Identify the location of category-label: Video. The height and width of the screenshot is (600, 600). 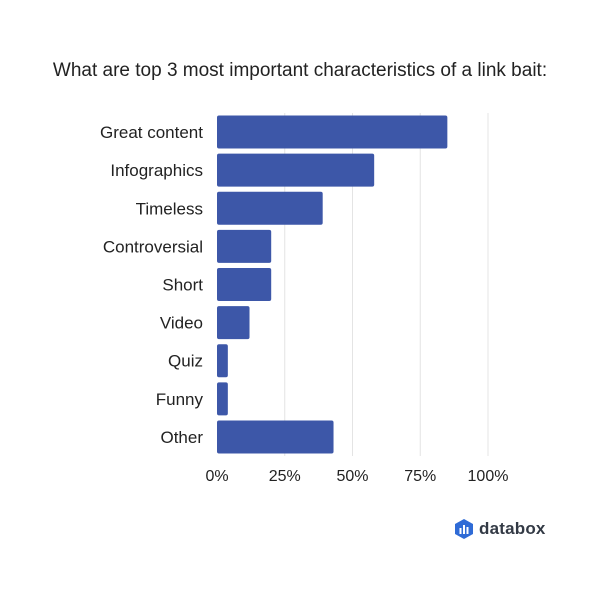
(181, 323).